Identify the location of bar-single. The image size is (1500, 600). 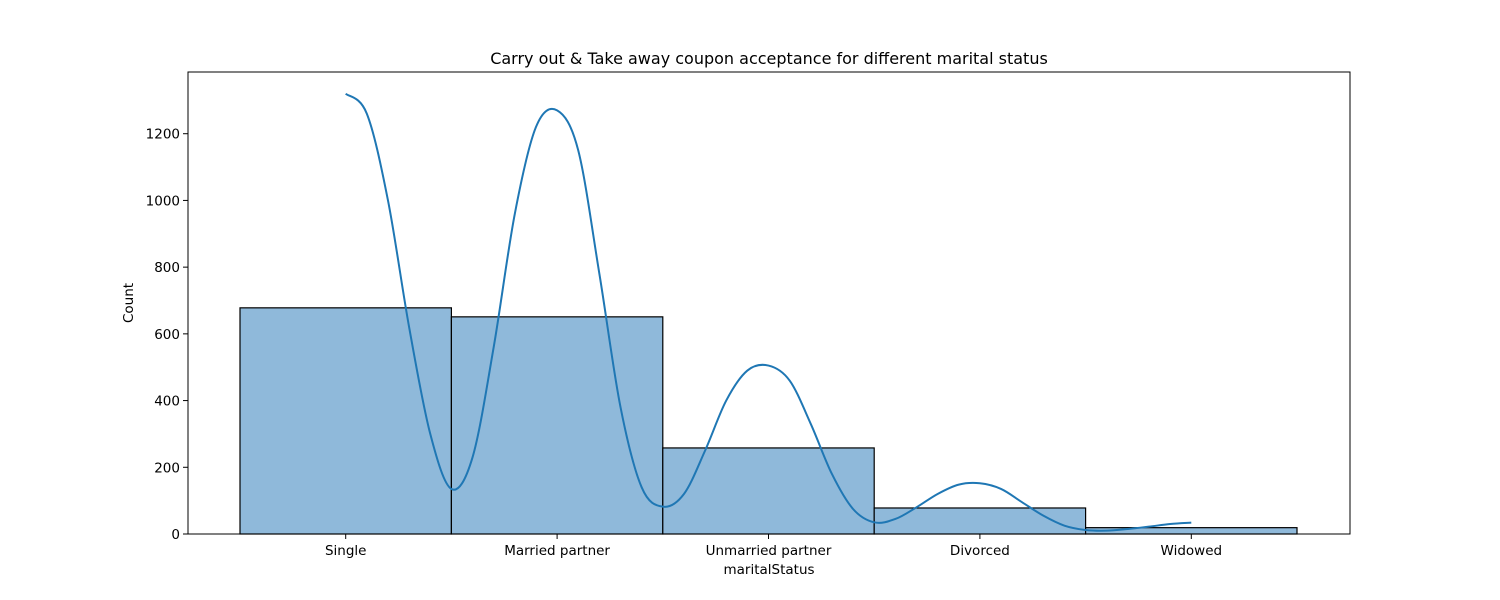
(345, 421).